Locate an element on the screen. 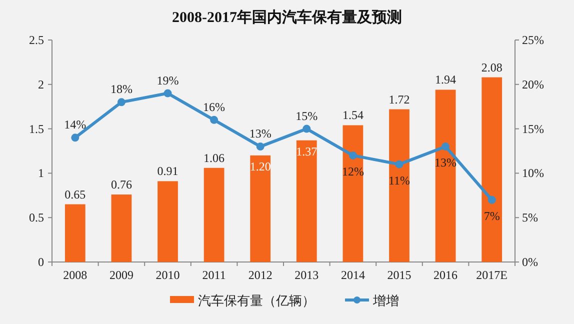 Image resolution: width=574 pixels, height=324 pixels. y-tick-label: 0.5 is located at coordinates (36, 217).